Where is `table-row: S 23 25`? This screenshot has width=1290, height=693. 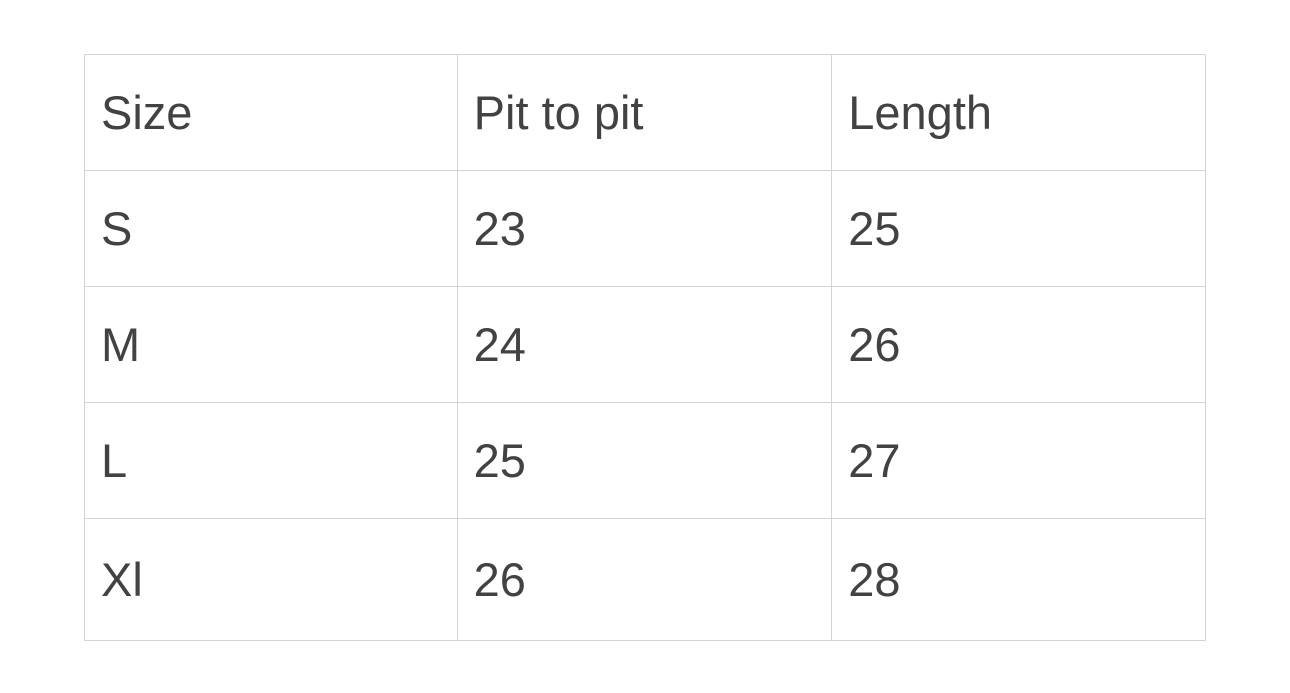
table-row: S 23 25 is located at coordinates (645, 228).